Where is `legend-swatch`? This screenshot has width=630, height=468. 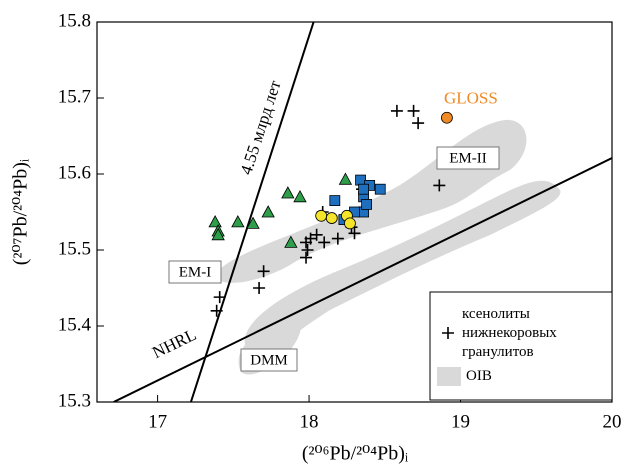
legend-swatch is located at coordinates (449, 376).